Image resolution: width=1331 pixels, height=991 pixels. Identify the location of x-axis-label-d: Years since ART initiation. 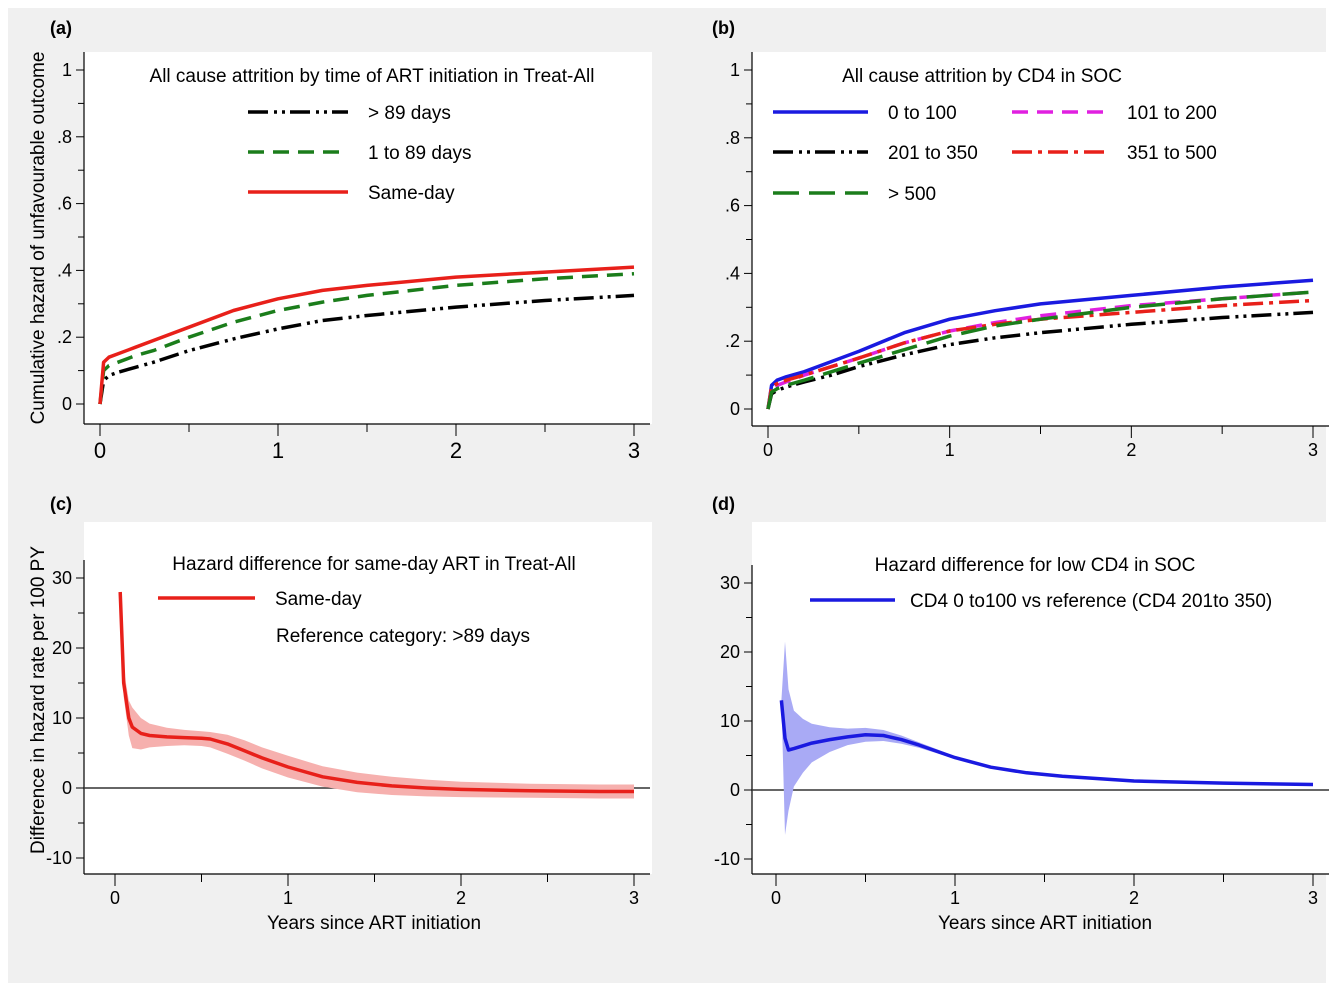
(1045, 923).